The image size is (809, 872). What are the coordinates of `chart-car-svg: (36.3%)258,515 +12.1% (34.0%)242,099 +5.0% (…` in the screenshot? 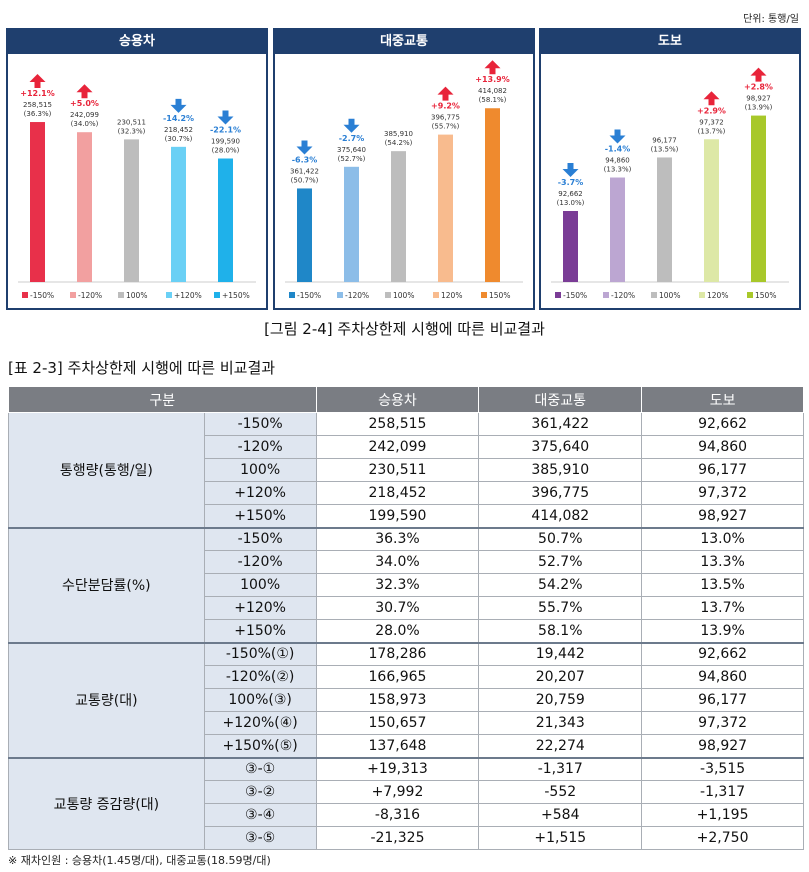 It's located at (137, 187).